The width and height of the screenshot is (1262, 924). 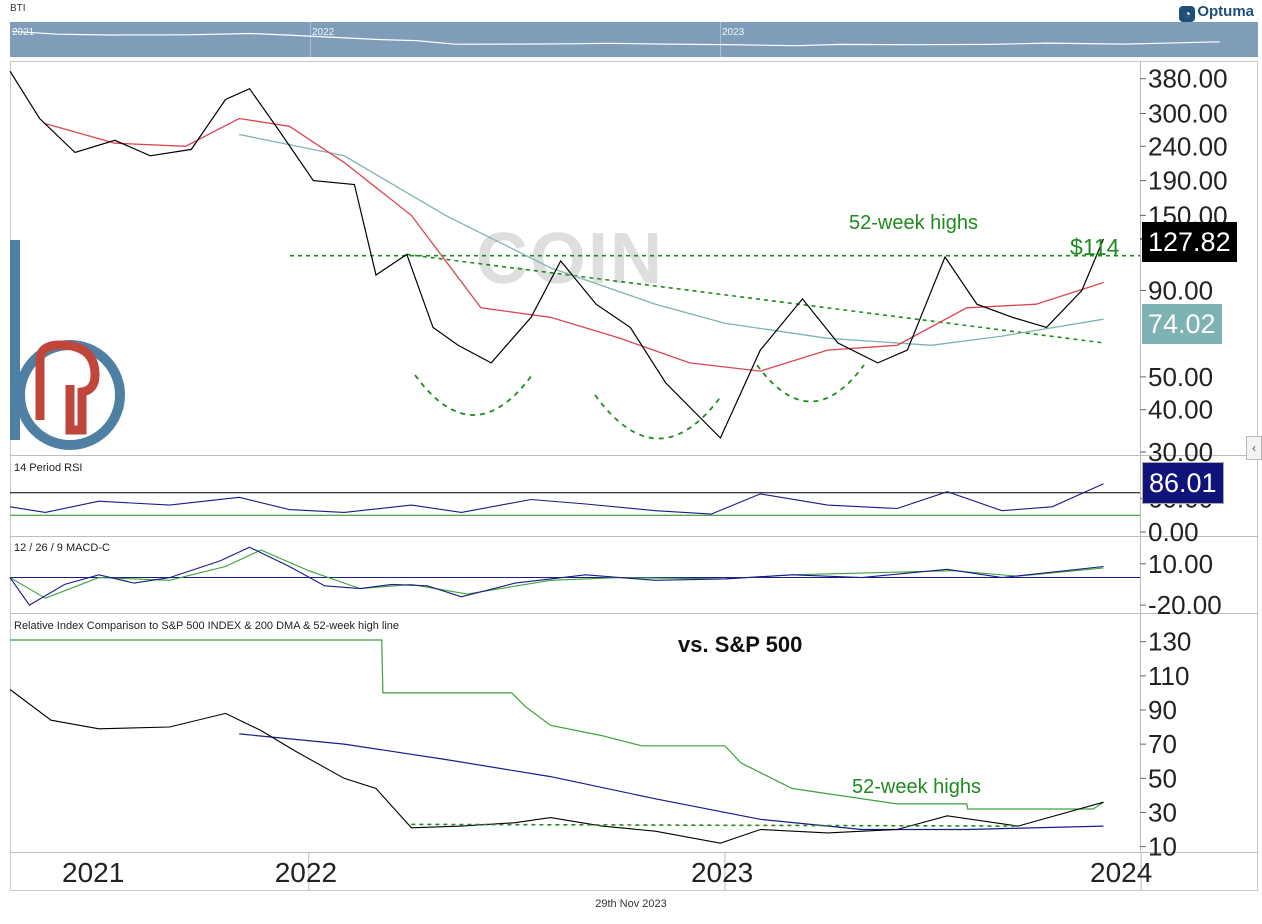 What do you see at coordinates (1185, 605) in the screenshot?
I see `macd-axis-tick-label: -20.00` at bounding box center [1185, 605].